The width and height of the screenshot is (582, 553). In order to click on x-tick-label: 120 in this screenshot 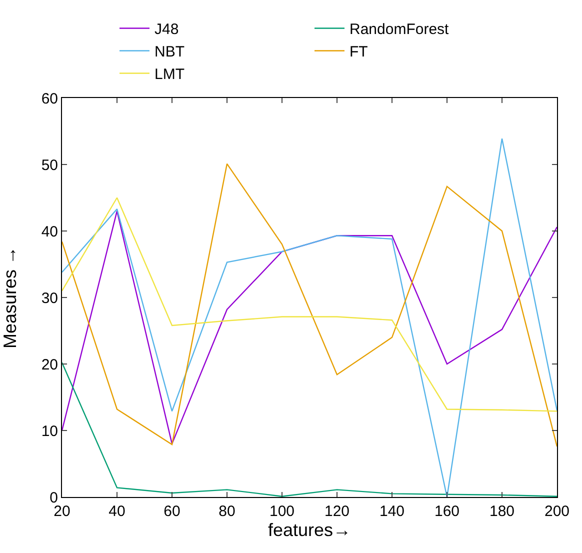, I will do `click(337, 511)`.